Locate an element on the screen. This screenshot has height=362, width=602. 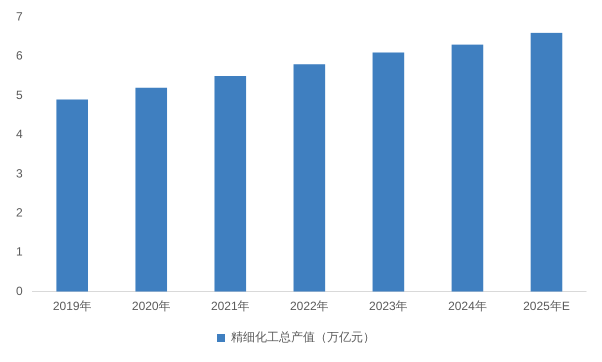
x-tick-label: 2019年 is located at coordinates (72, 306).